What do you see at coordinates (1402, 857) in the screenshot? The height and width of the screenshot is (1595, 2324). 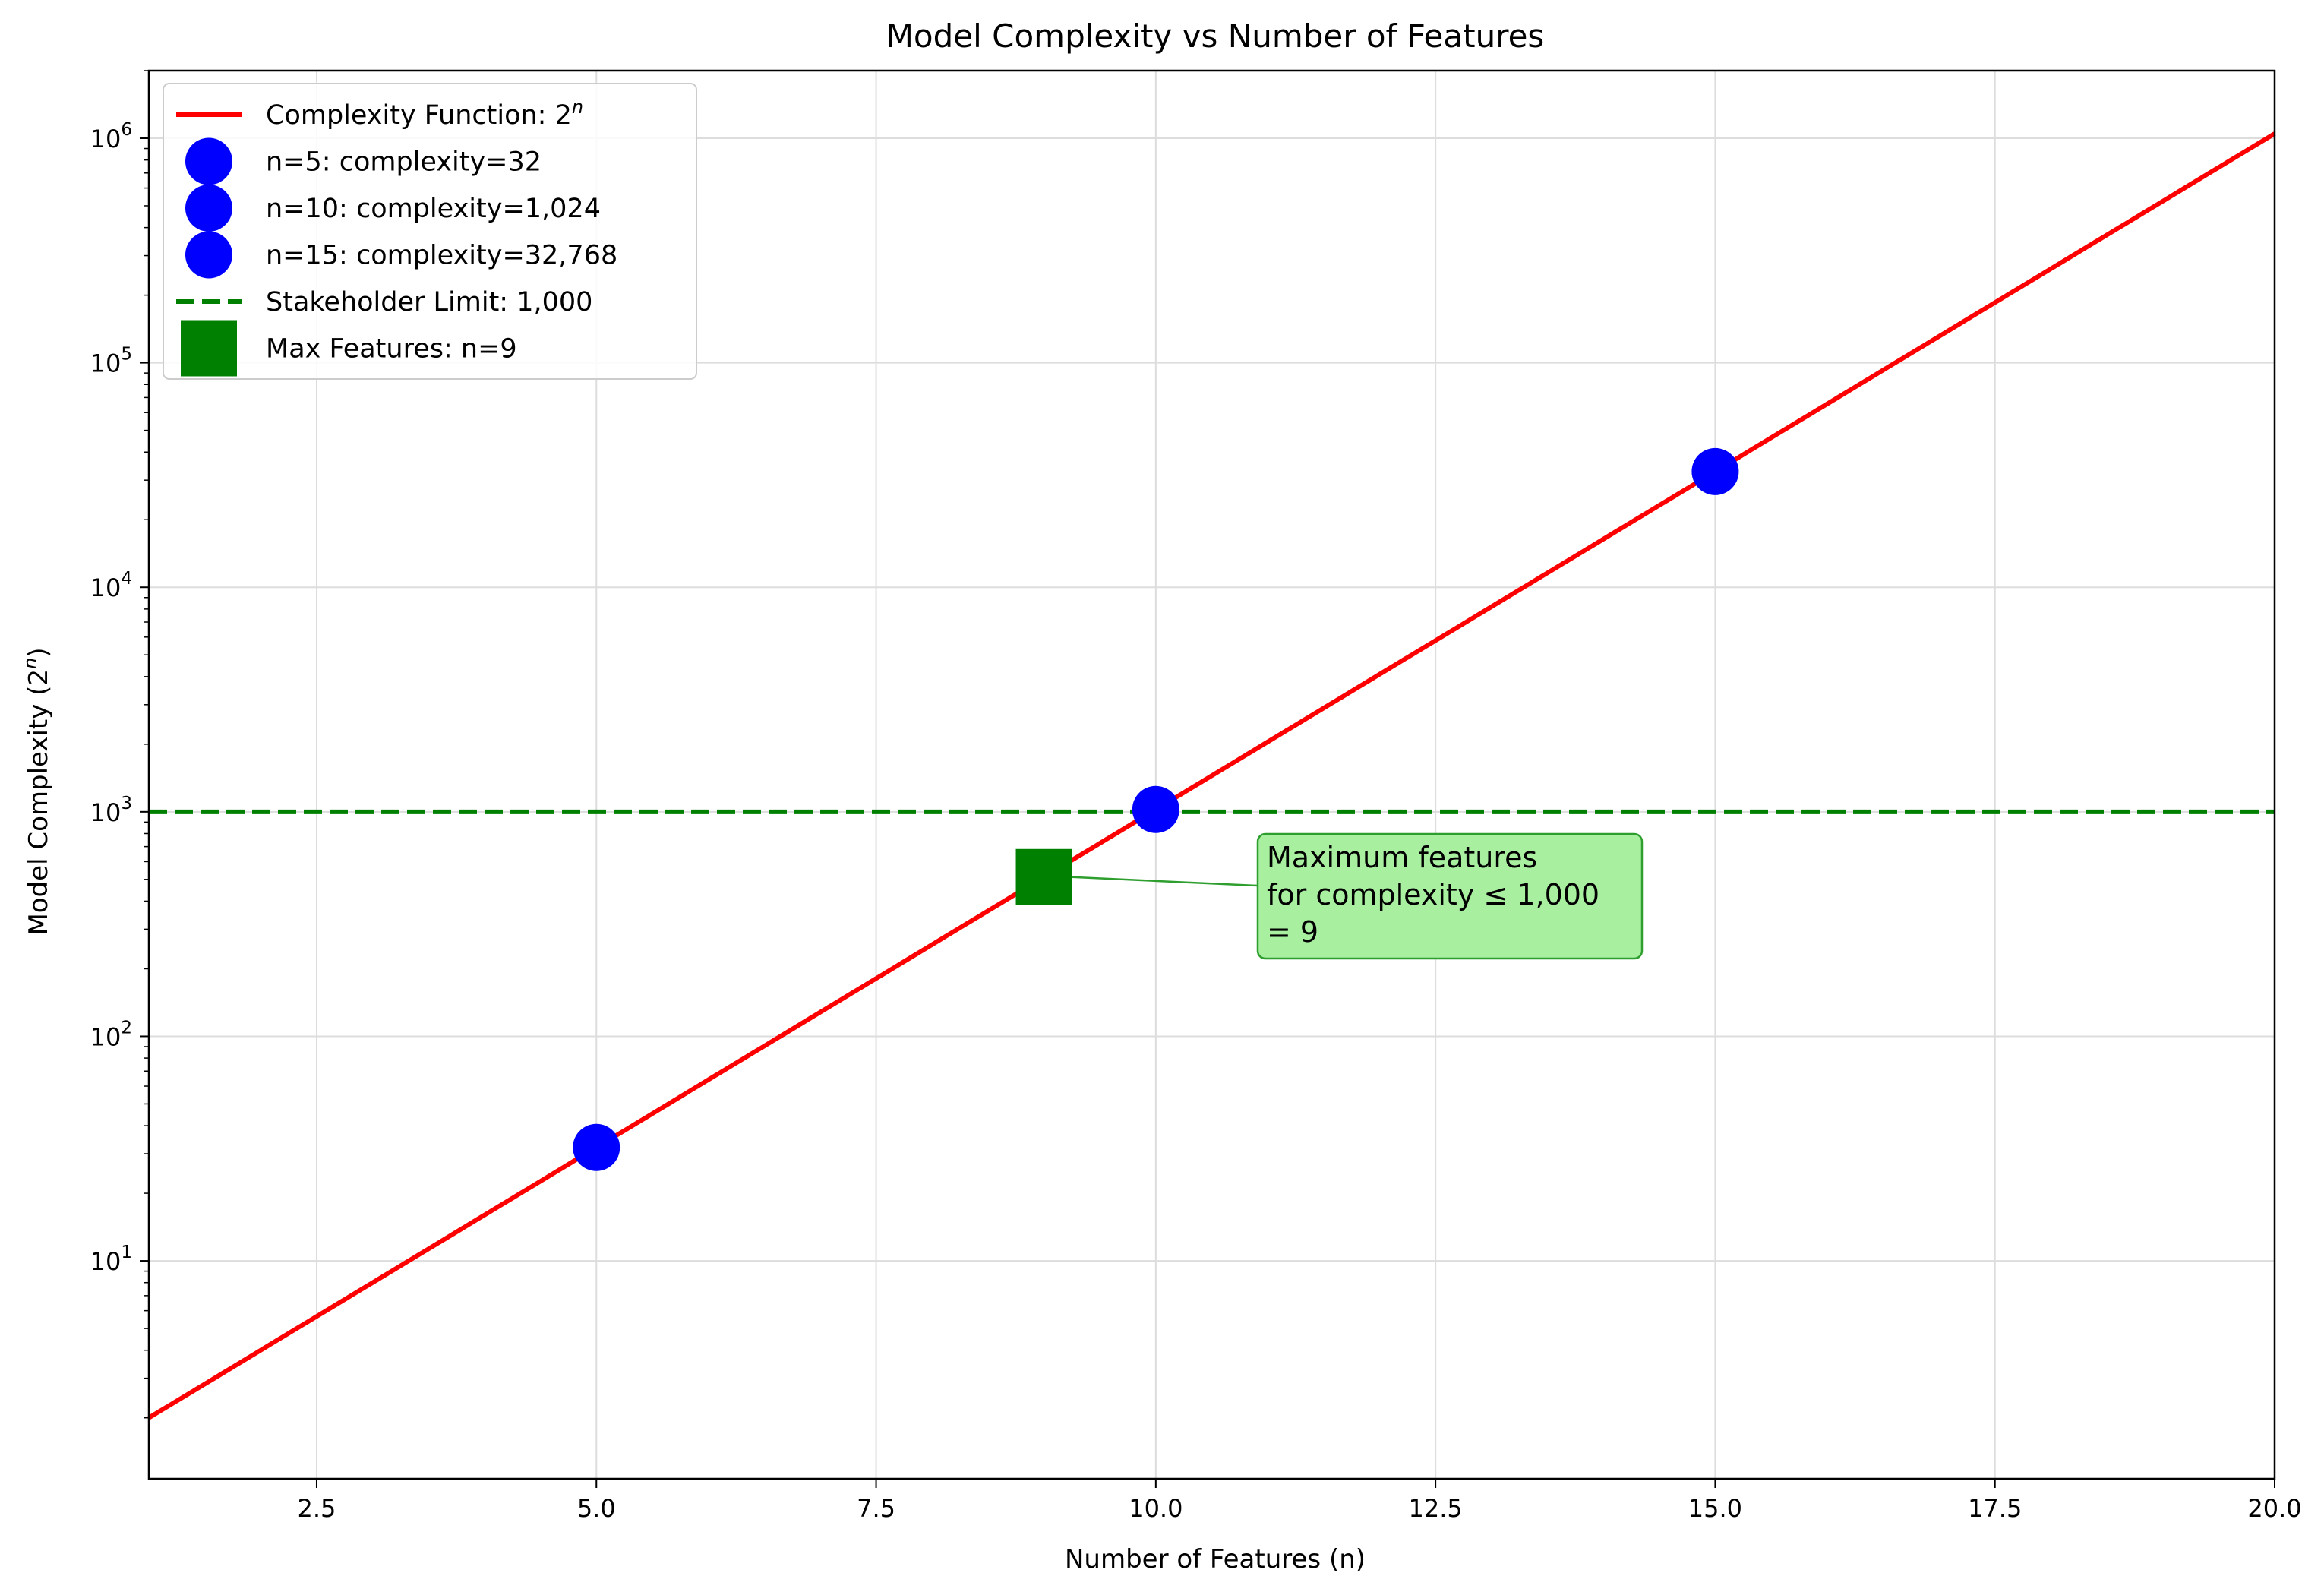 I see `annotation-text-line: Maximum features` at bounding box center [1402, 857].